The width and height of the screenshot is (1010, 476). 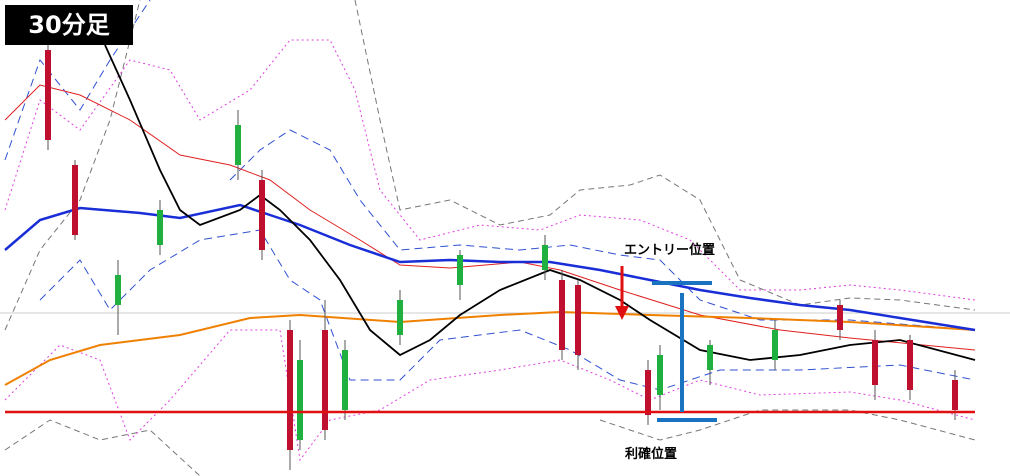 I want to click on take-profit-label: 利確位置, so click(x=651, y=454).